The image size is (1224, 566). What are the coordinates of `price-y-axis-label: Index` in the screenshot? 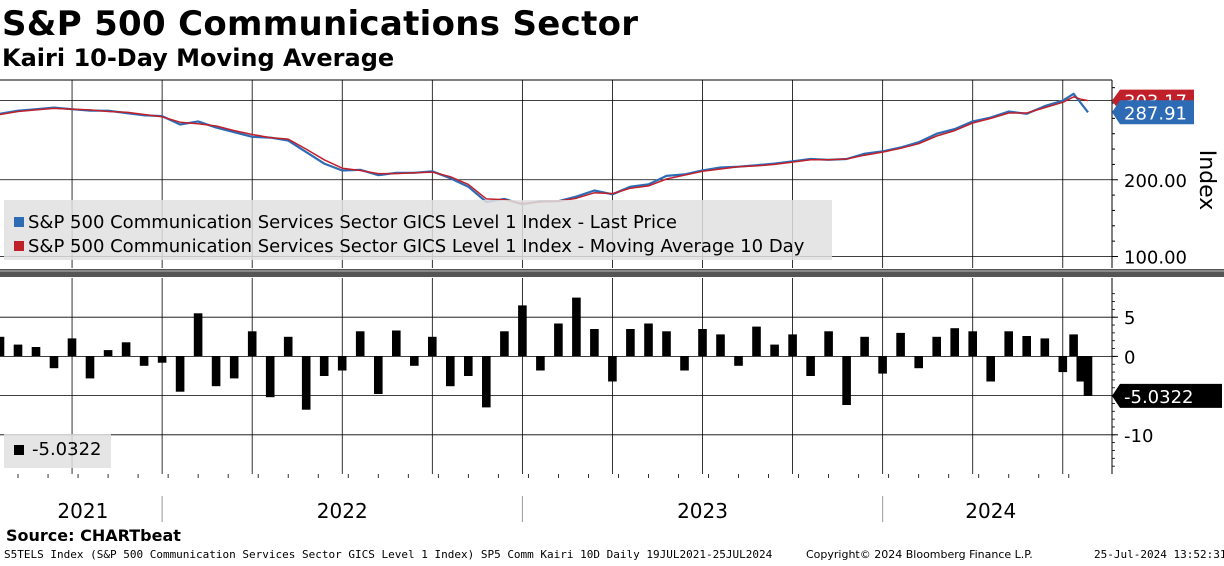 It's located at (1206, 180).